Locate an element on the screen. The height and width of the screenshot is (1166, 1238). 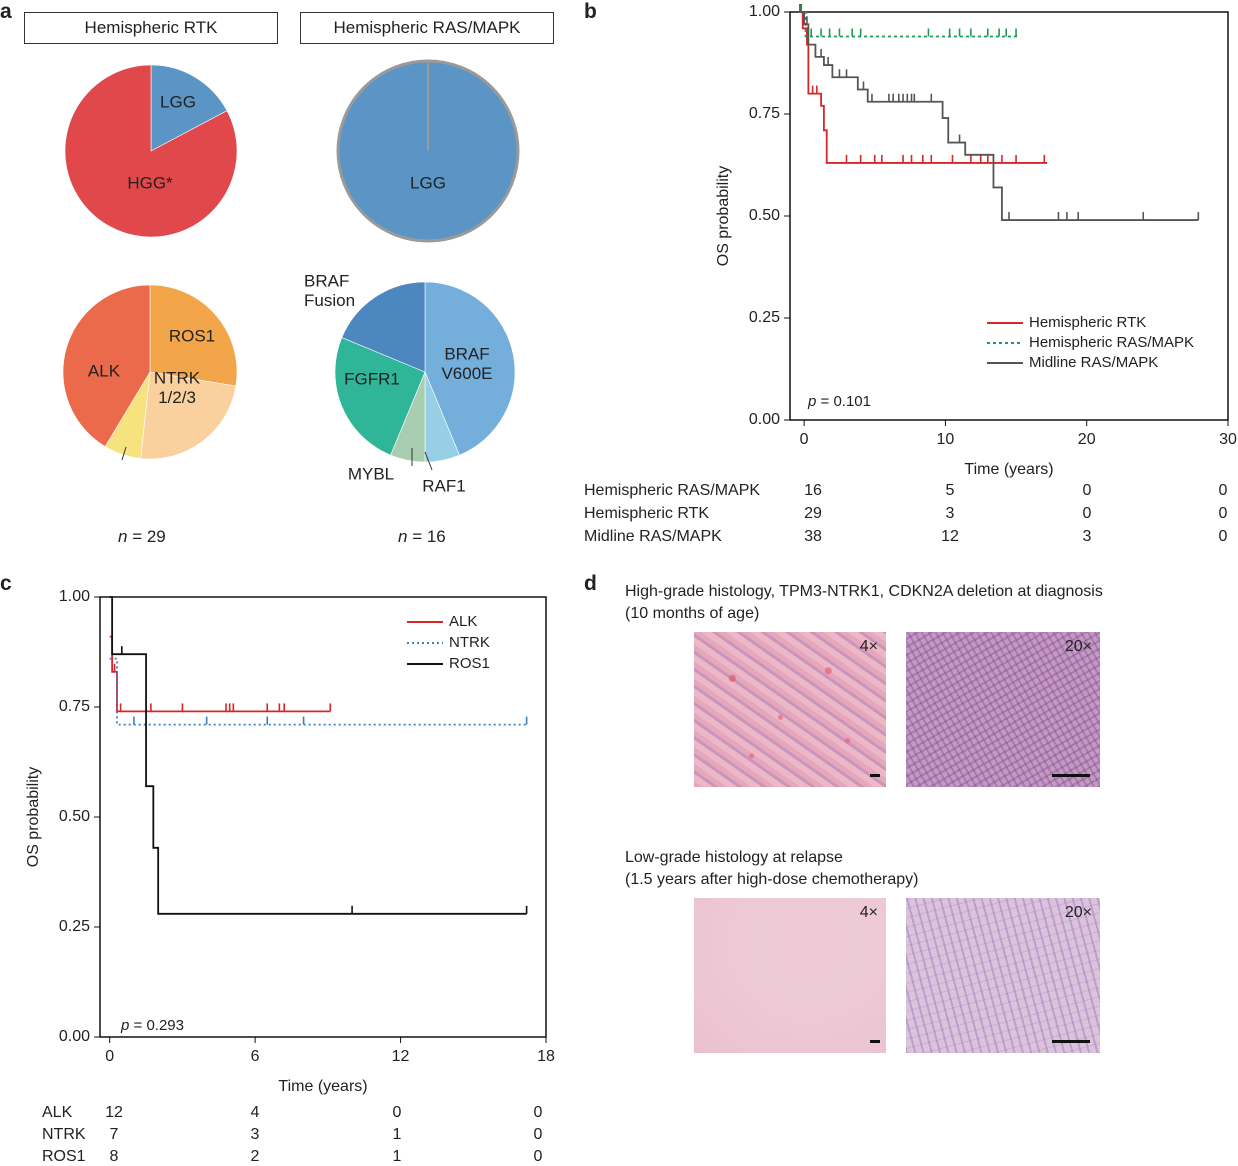
n-value-left: = 29 is located at coordinates (146, 536).